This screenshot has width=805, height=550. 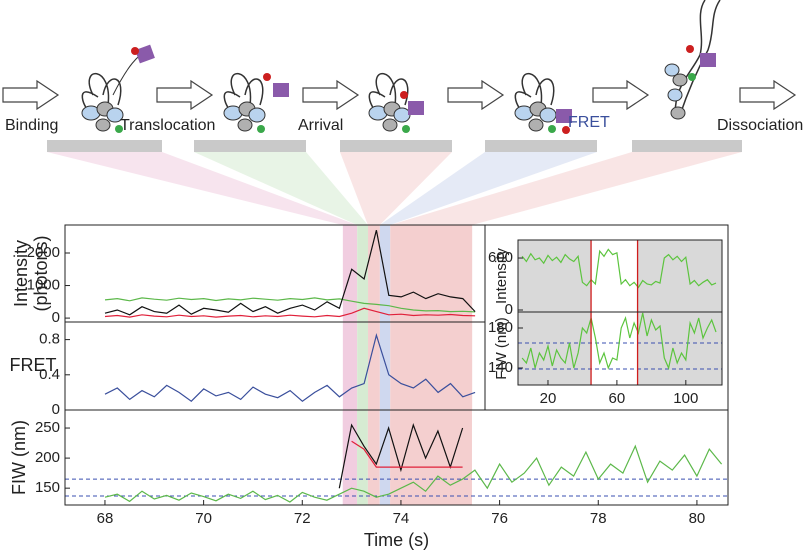 I want to click on x-tick-label: 74, so click(x=401, y=518).